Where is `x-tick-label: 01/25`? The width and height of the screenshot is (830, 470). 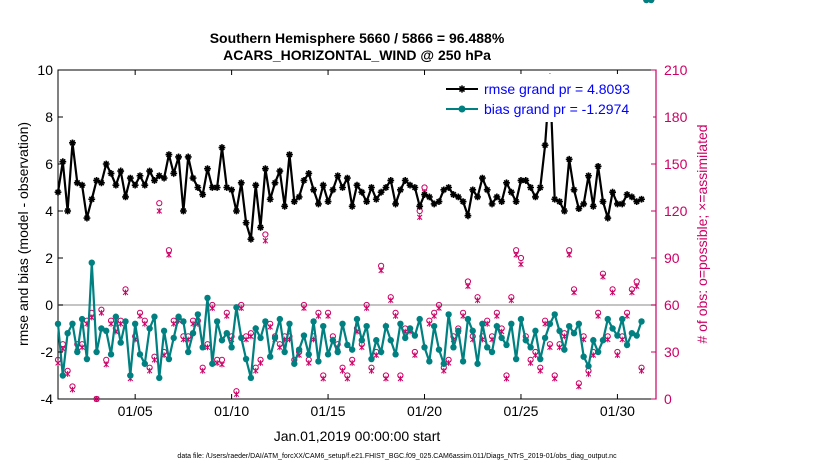
x-tick-label: 01/25 is located at coordinates (520, 411).